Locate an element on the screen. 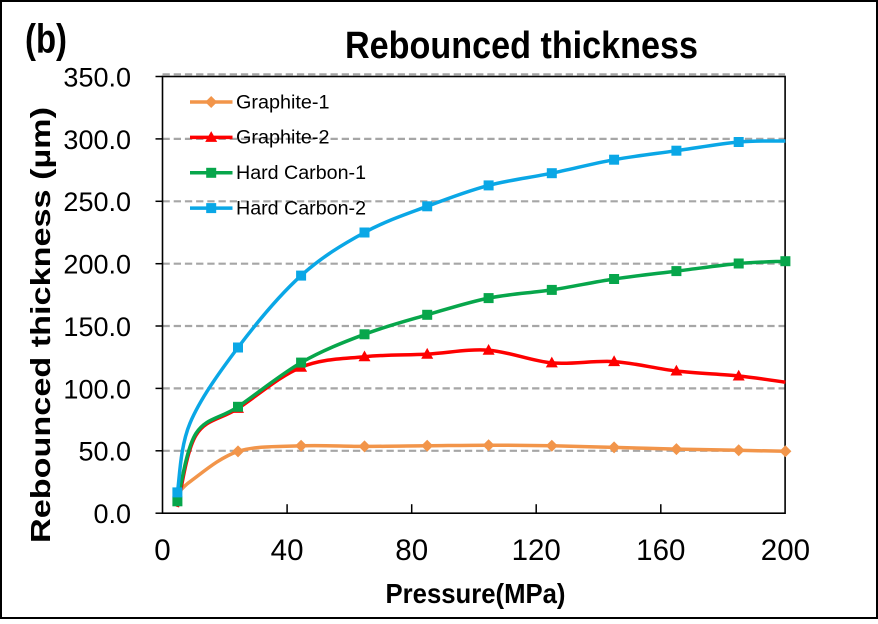 This screenshot has width=878, height=624. svg-text: Rebounced thickness (µm) is located at coordinates (40, 325).